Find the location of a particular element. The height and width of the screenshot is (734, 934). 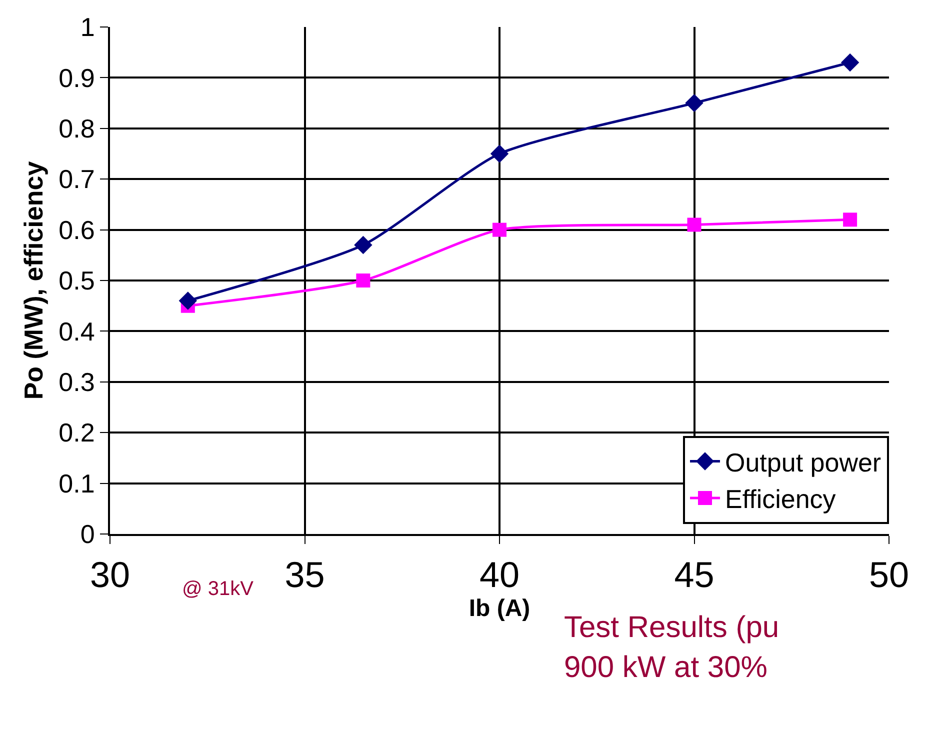

y-tick-label: 0 is located at coordinates (87, 534).